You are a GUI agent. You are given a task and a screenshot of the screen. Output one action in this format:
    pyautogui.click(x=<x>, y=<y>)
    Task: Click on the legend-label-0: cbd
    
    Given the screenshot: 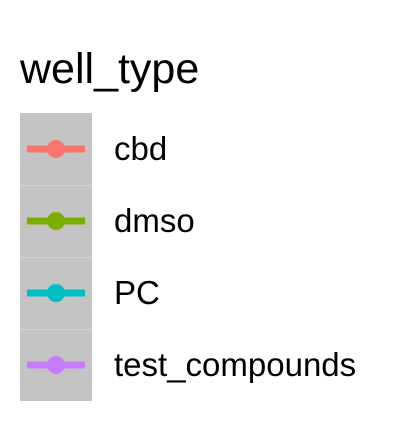 What is the action you would take?
    pyautogui.click(x=141, y=148)
    